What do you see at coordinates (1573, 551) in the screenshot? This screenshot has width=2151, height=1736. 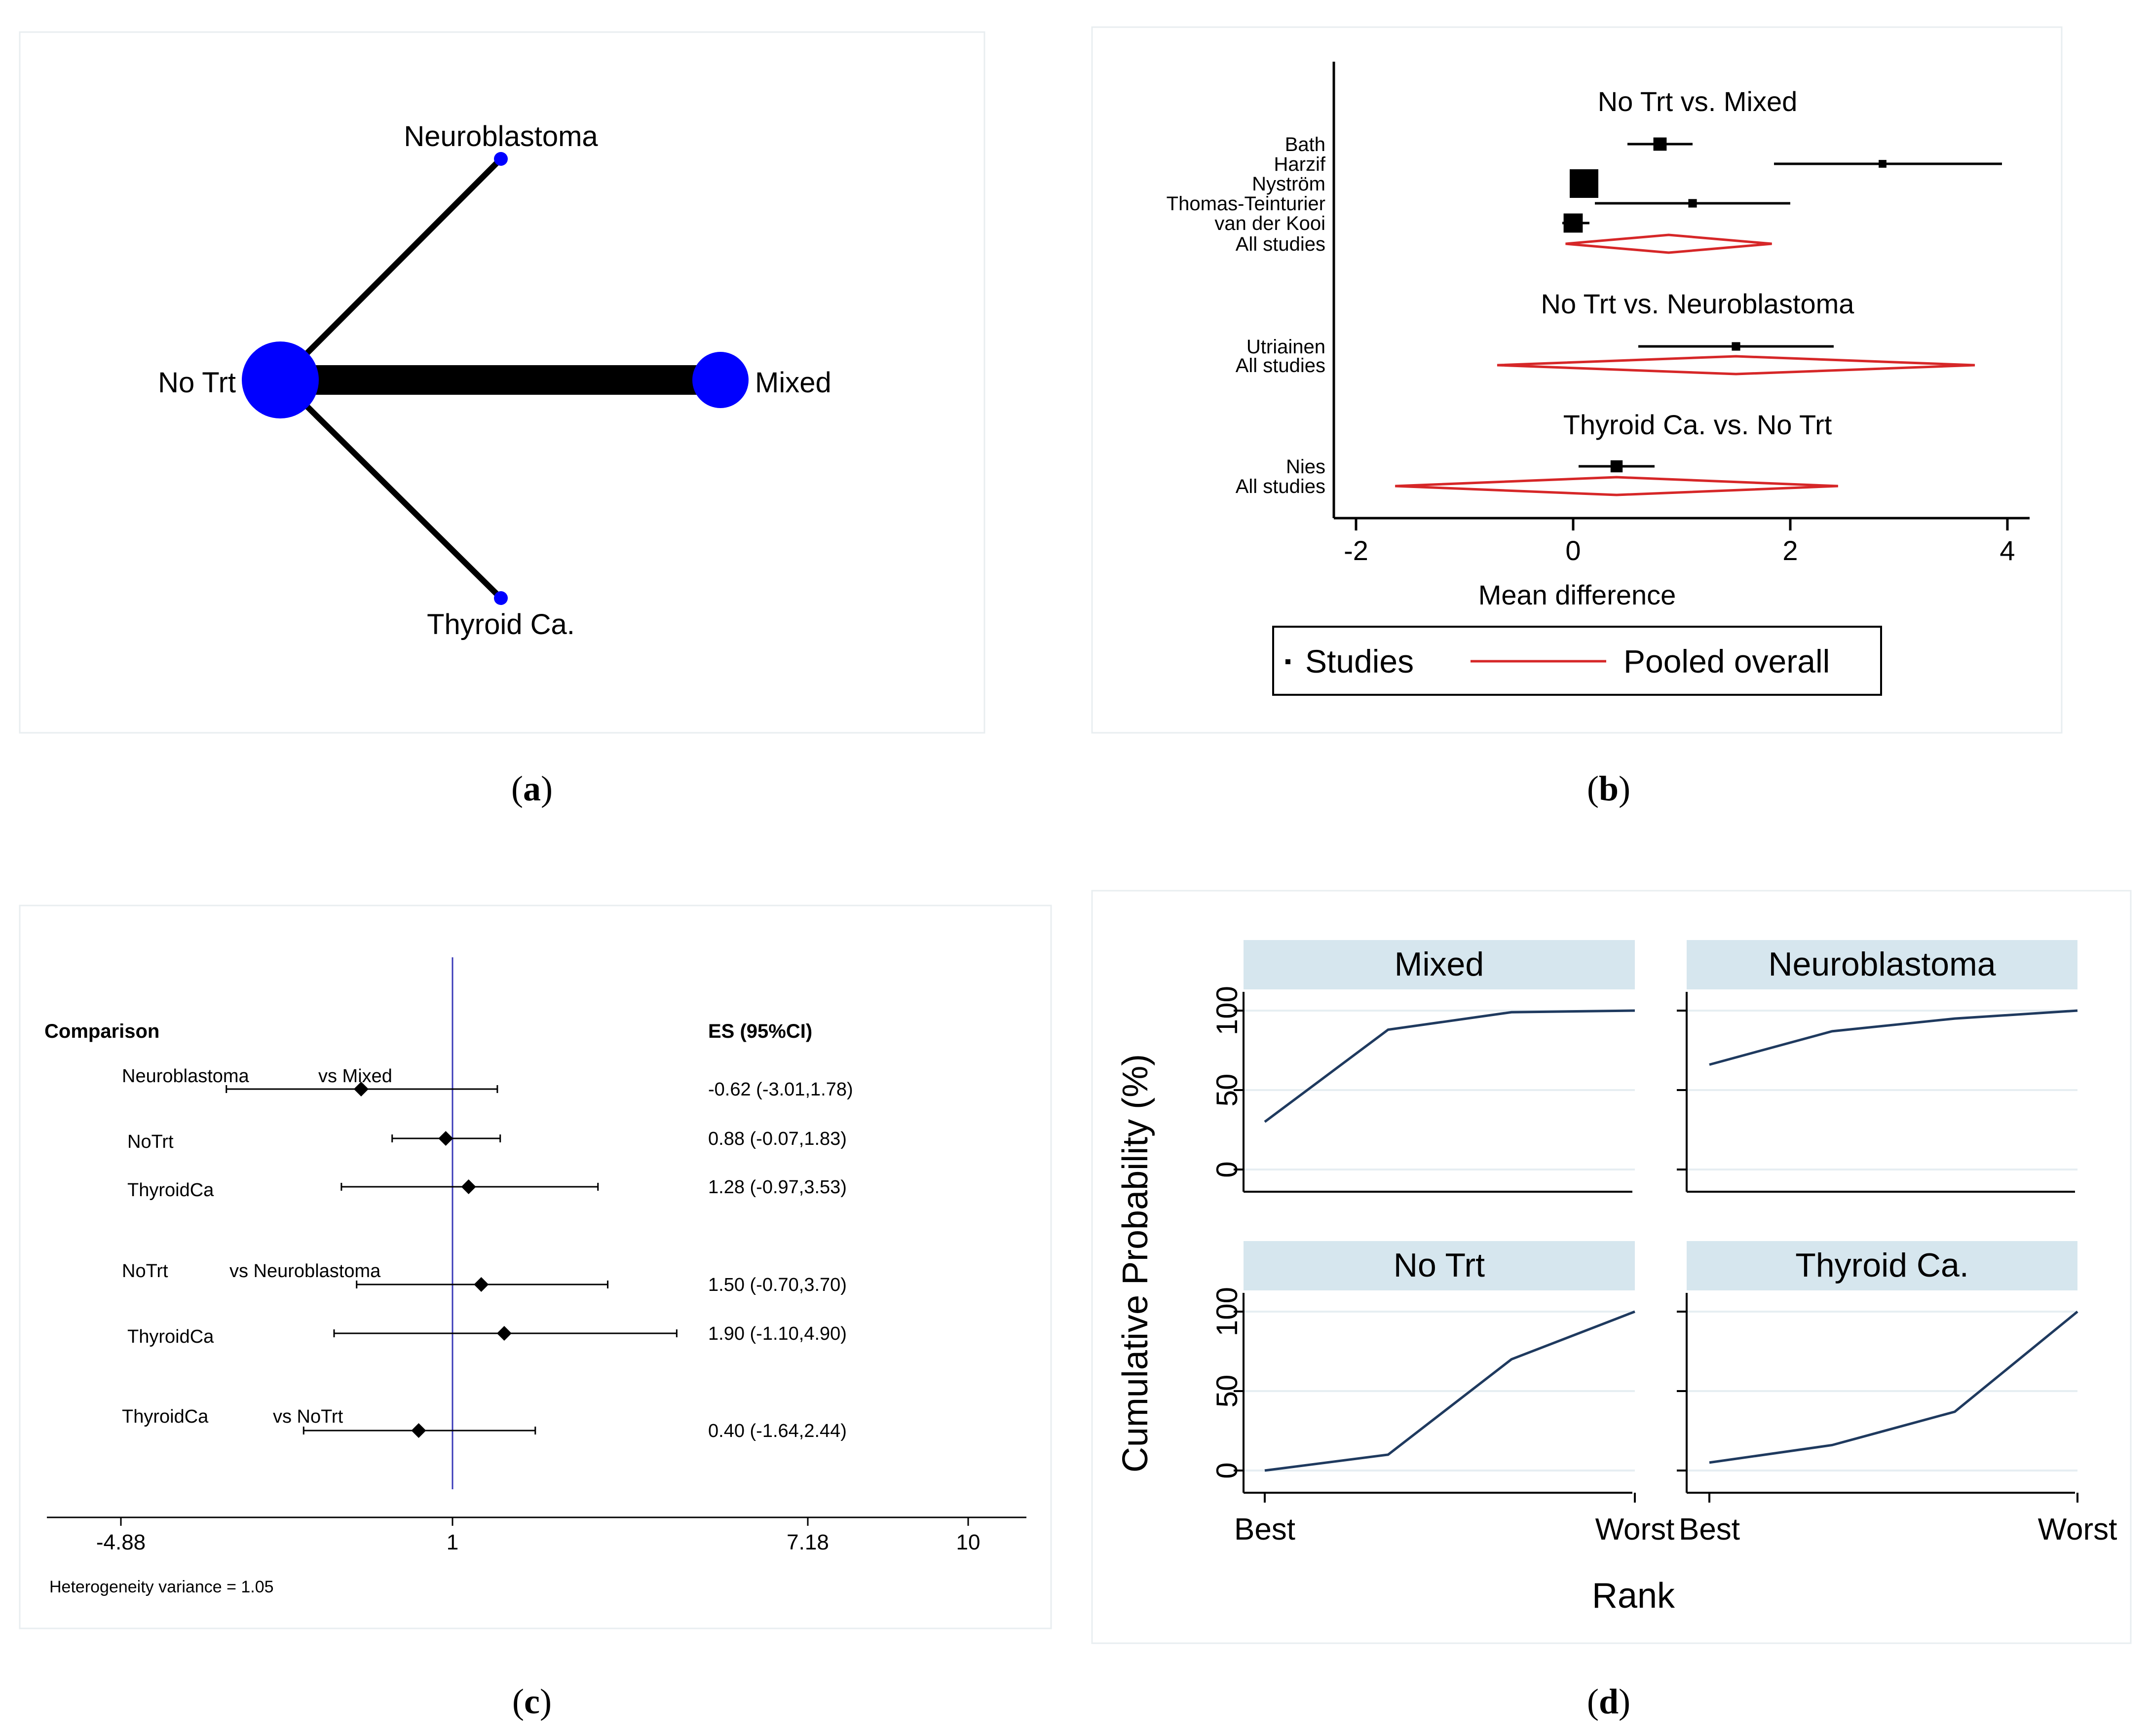 I see `x-tick-label: 0` at bounding box center [1573, 551].